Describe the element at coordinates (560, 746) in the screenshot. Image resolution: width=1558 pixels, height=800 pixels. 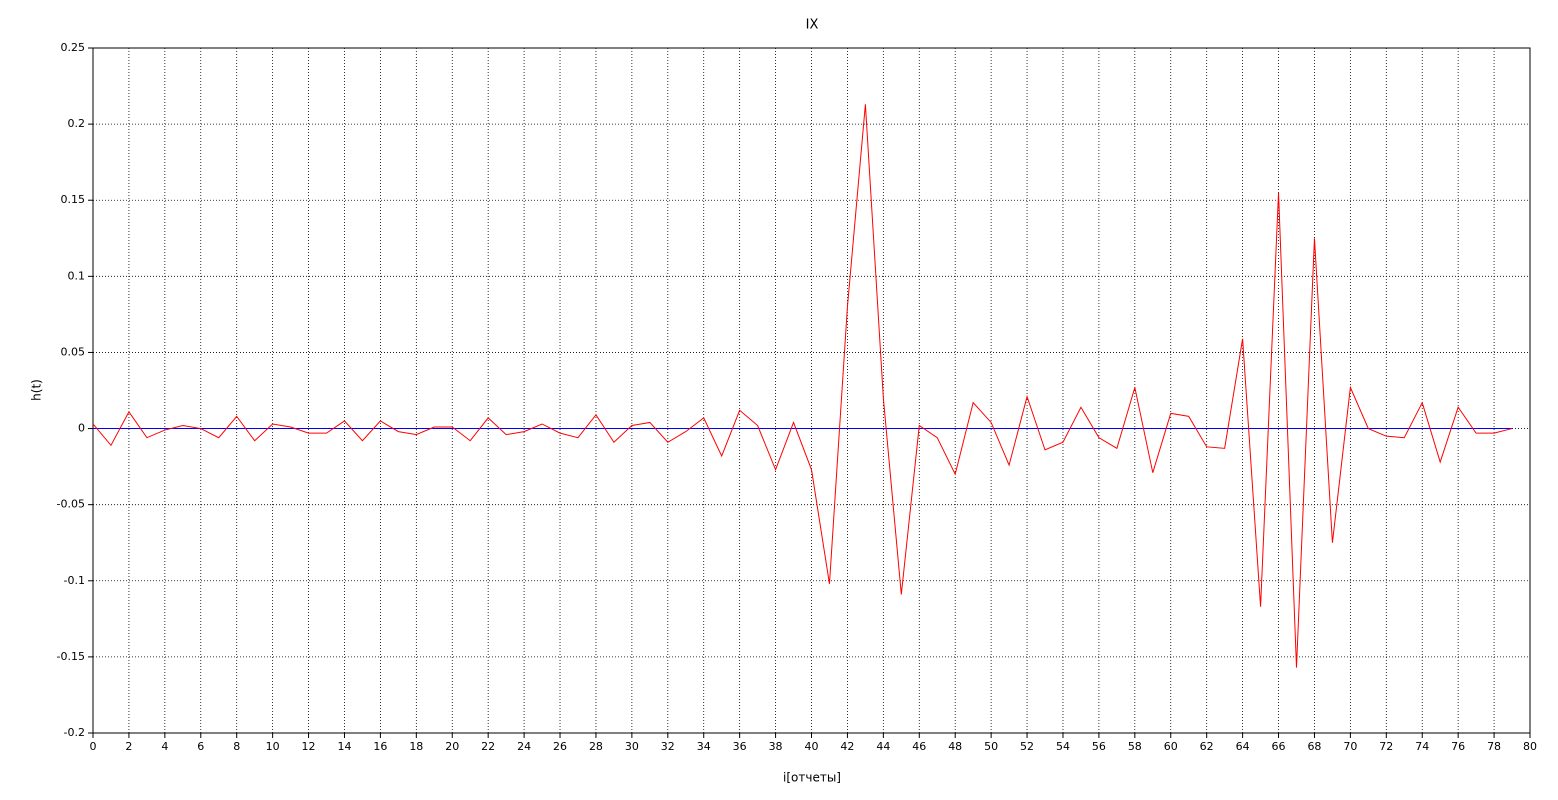
I see `x-tick-label: 26` at that location.